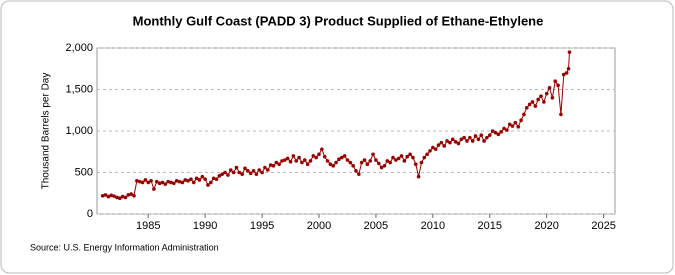  I want to click on y-tick-label: 1,000, so click(79, 131).